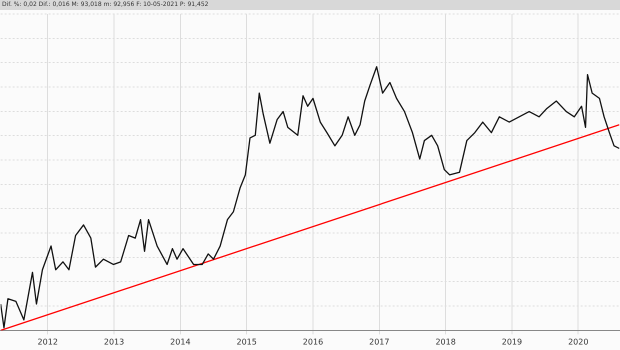  I want to click on x-tick-label: 2015, so click(246, 341).